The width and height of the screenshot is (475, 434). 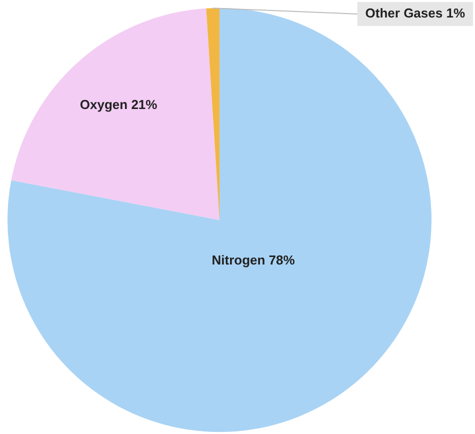 What do you see at coordinates (254, 260) in the screenshot?
I see `slice-label: Nitrogen 78%` at bounding box center [254, 260].